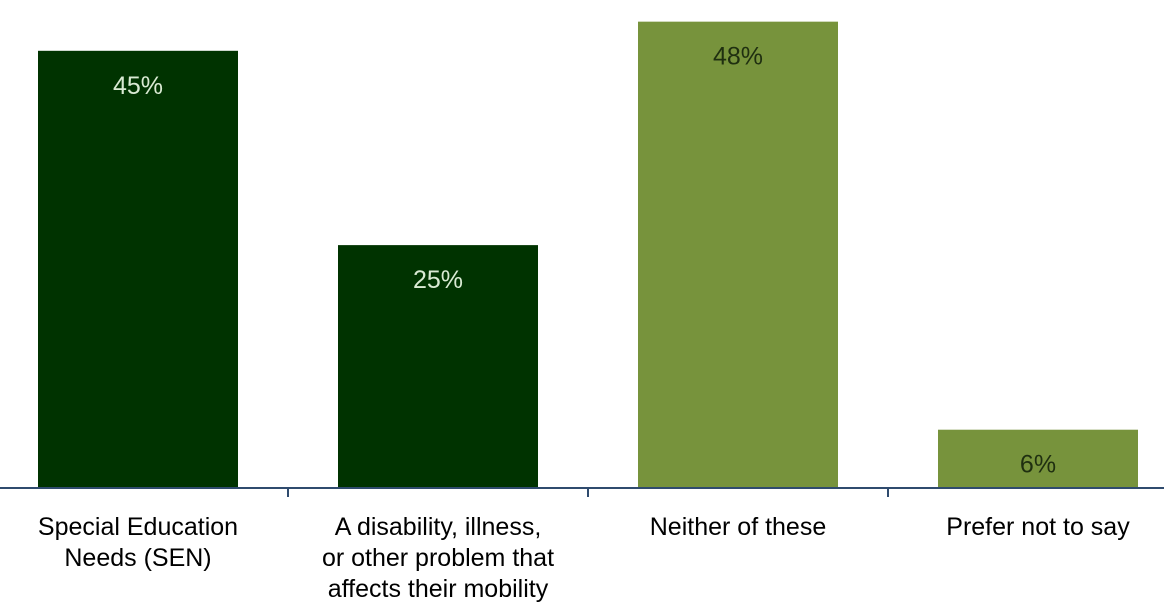 This screenshot has width=1164, height=614. Describe the element at coordinates (1038, 527) in the screenshot. I see `category-label-4: Prefer not to say` at that location.